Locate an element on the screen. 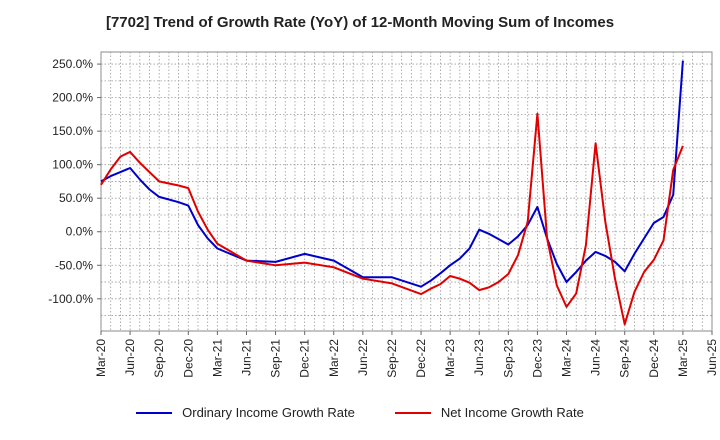 This screenshot has width=720, height=440. x-tick-label: Jun-21 is located at coordinates (246, 357).